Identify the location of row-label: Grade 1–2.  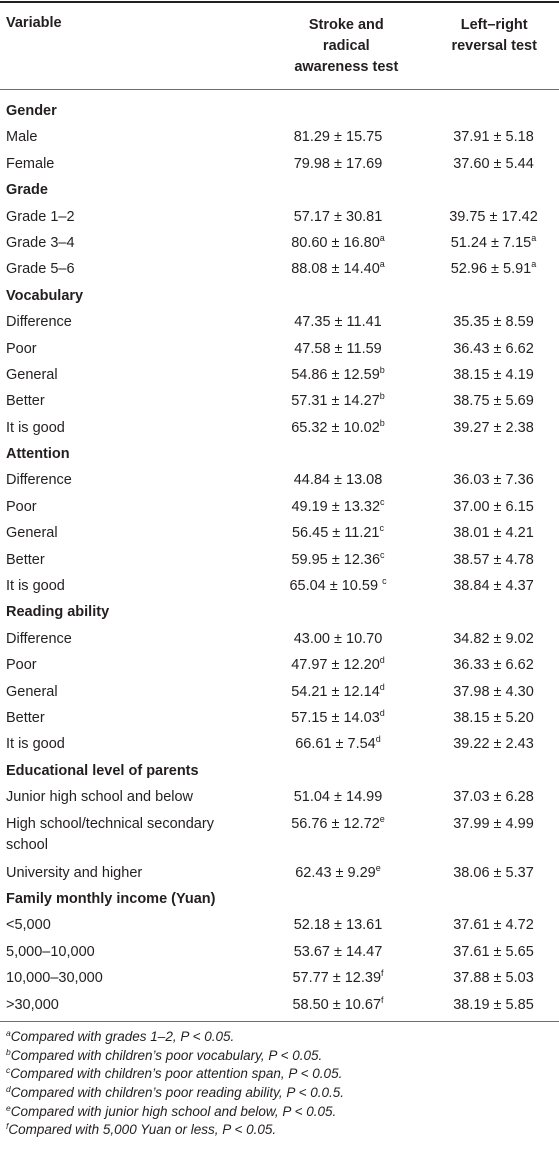
(40, 216).